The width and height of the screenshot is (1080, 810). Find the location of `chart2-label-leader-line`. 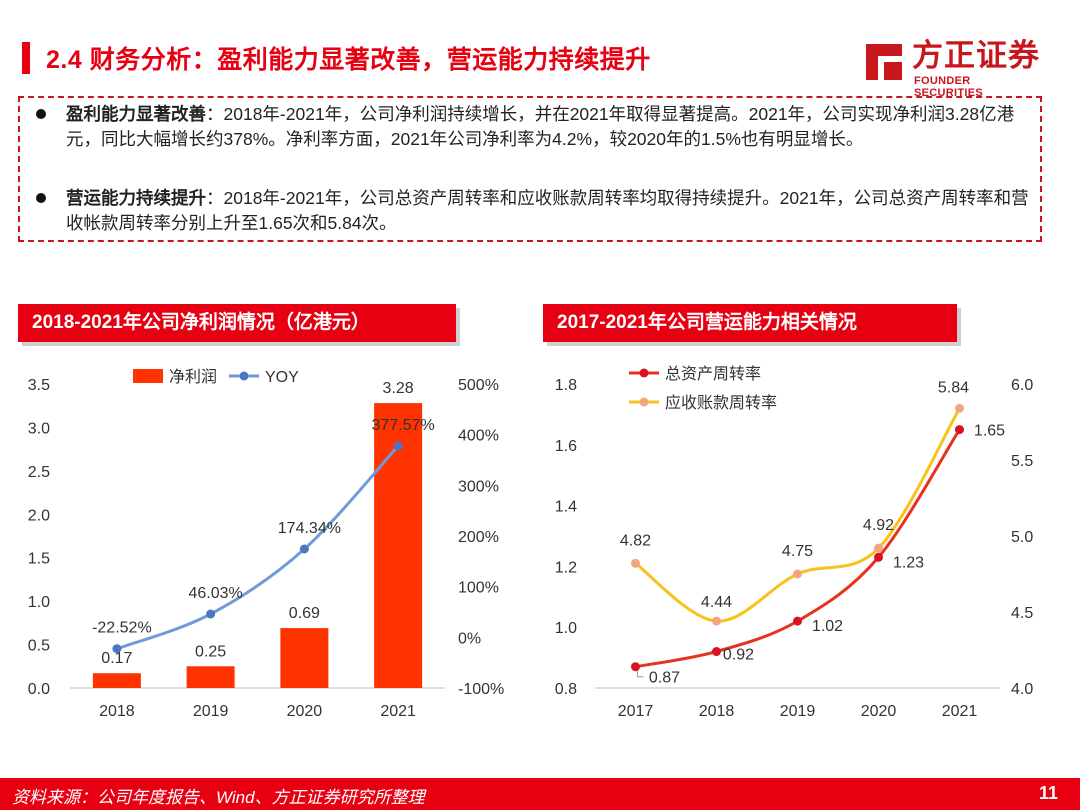

chart2-label-leader-line is located at coordinates (640, 674).